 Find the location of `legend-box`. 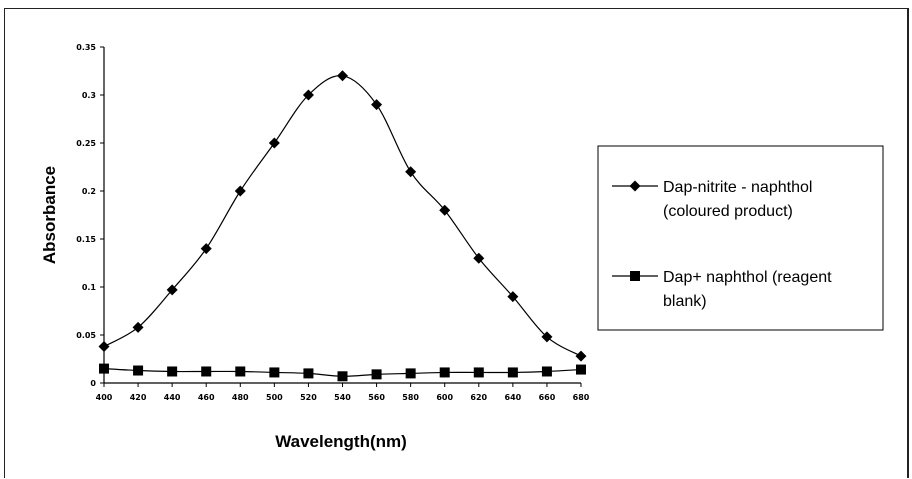

legend-box is located at coordinates (740, 238).